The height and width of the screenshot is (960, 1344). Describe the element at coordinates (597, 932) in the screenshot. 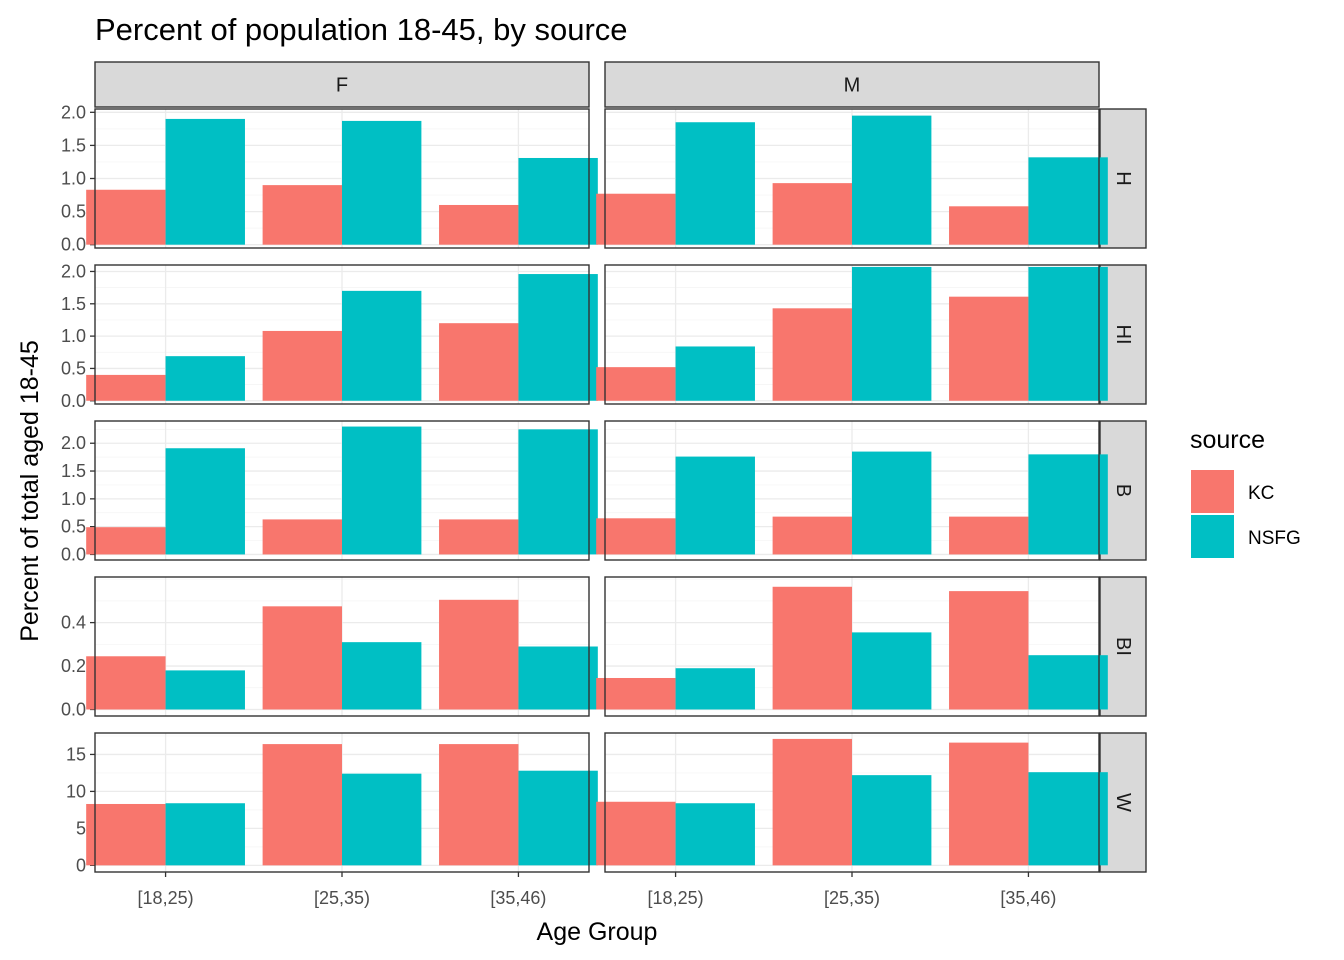

I see `x-axis-title: Age Group` at that location.